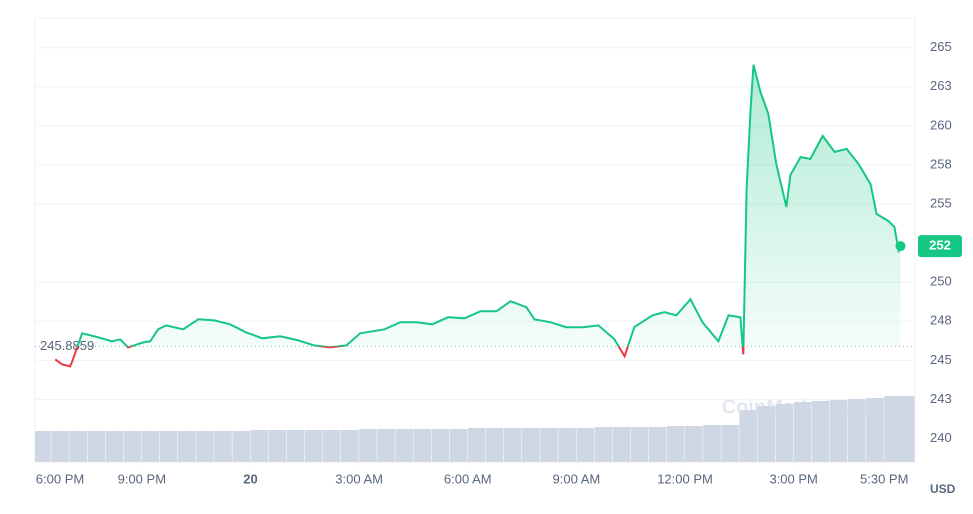  Describe the element at coordinates (577, 478) in the screenshot. I see `x-tick-label: 9:00 AM` at that location.